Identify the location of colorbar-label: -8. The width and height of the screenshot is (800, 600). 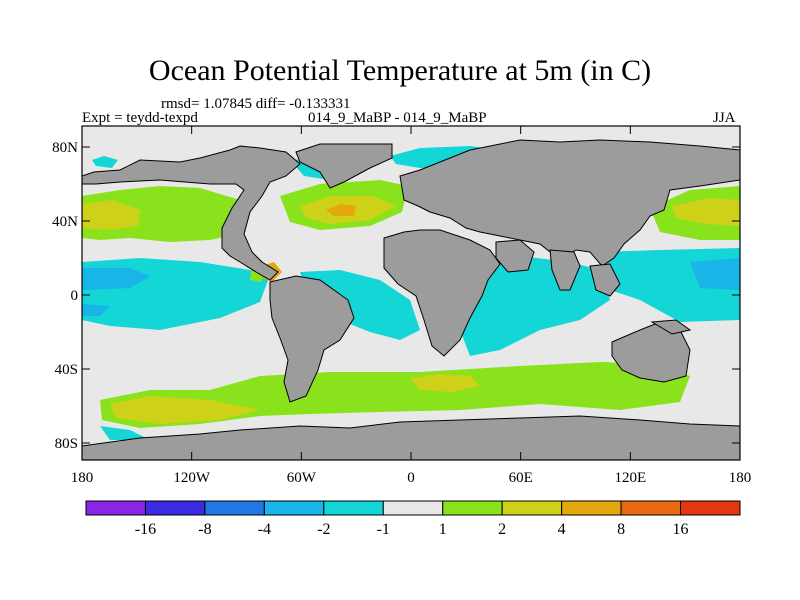
(204, 529).